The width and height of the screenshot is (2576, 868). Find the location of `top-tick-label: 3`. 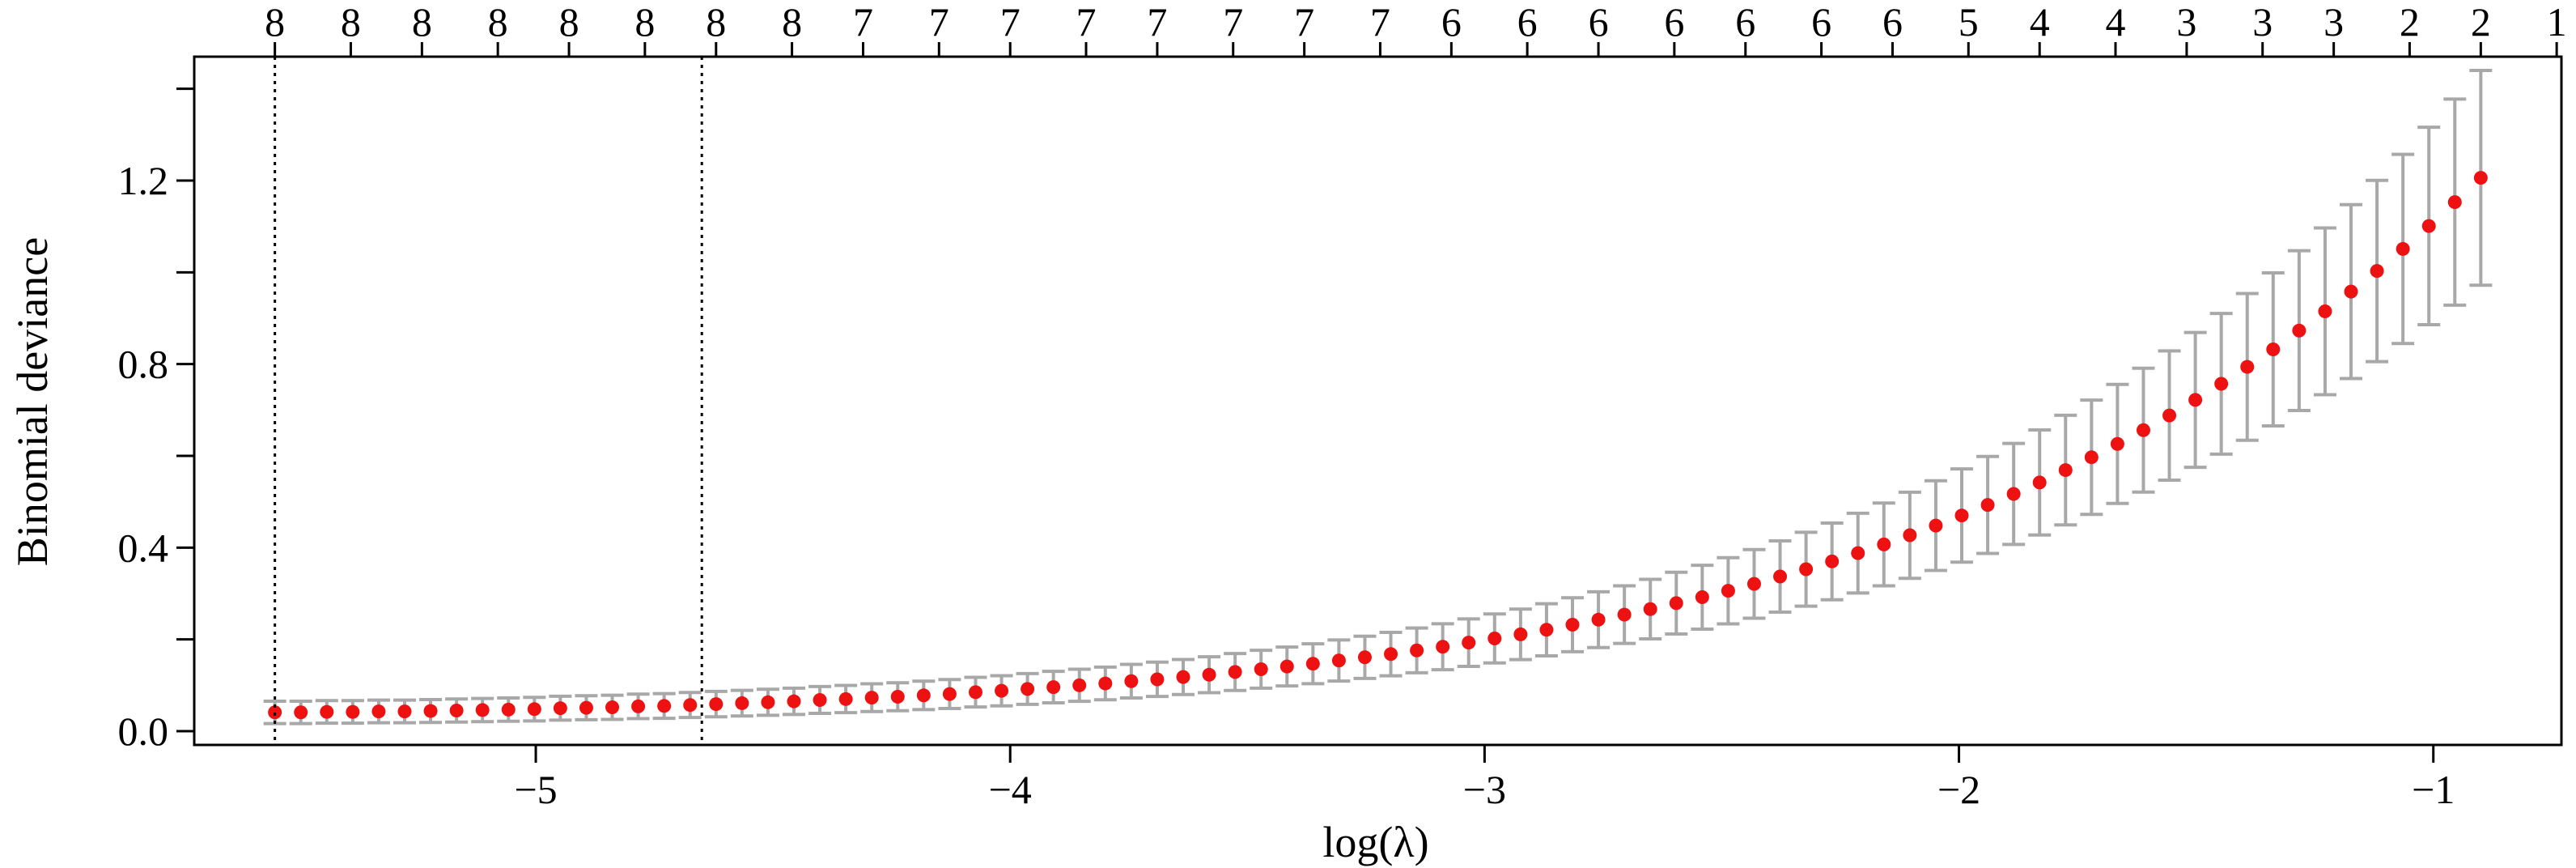

top-tick-label: 3 is located at coordinates (2262, 22).